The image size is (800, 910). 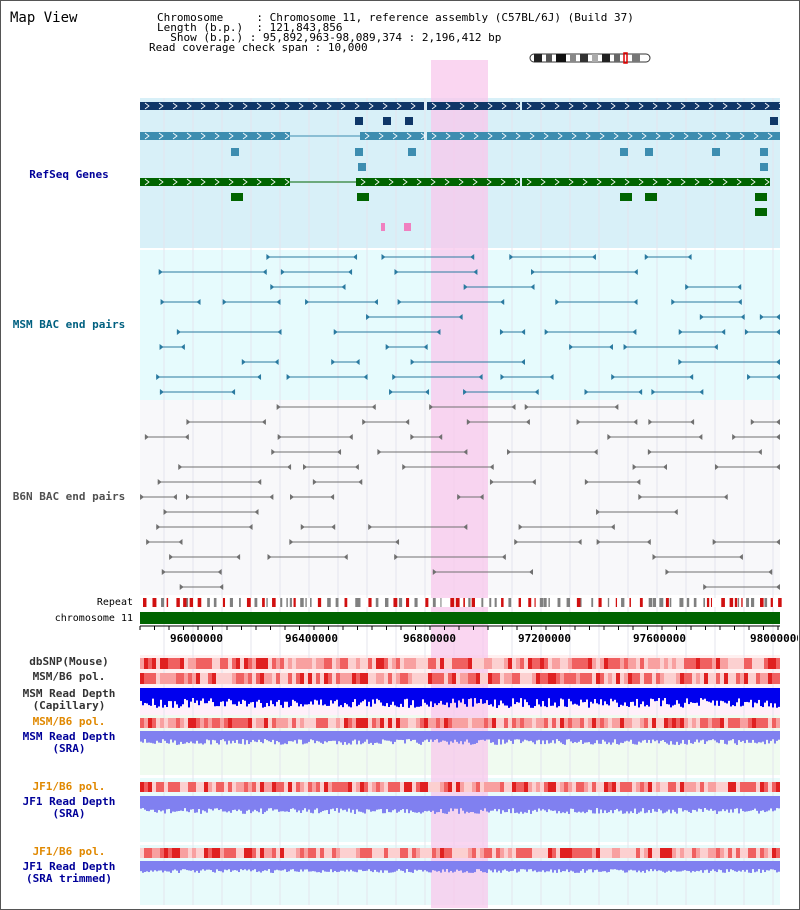 What do you see at coordinates (590, 58) in the screenshot?
I see `chromosome-ideogram` at bounding box center [590, 58].